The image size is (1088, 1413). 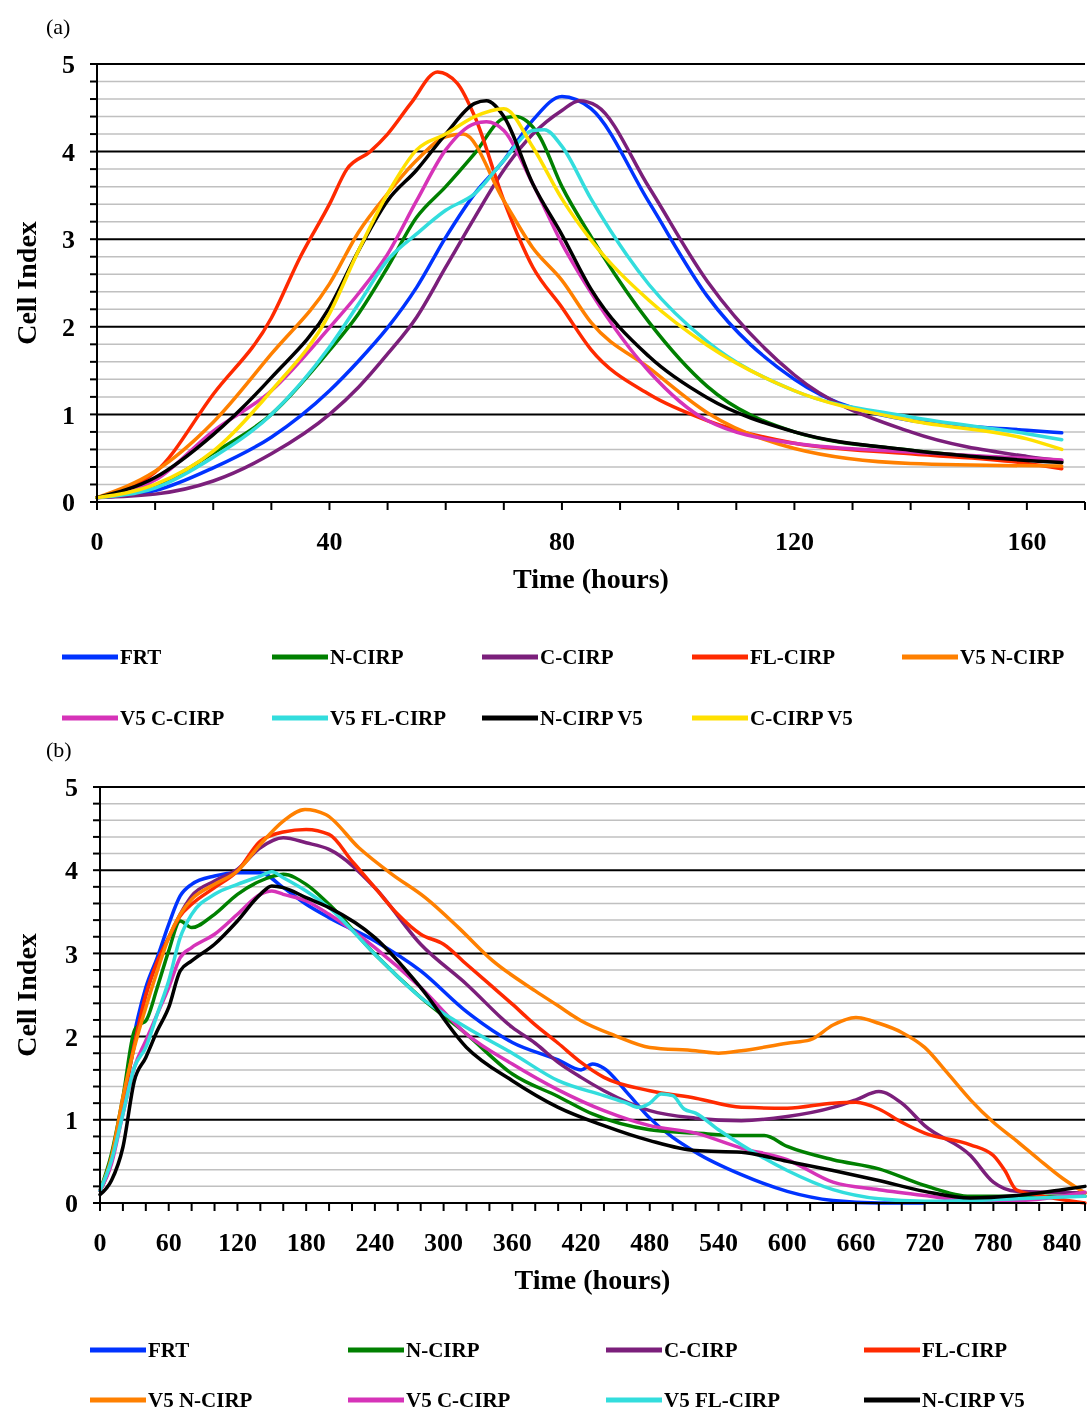 What do you see at coordinates (801, 718) in the screenshot?
I see `legend-label: C-CIRP V5` at bounding box center [801, 718].